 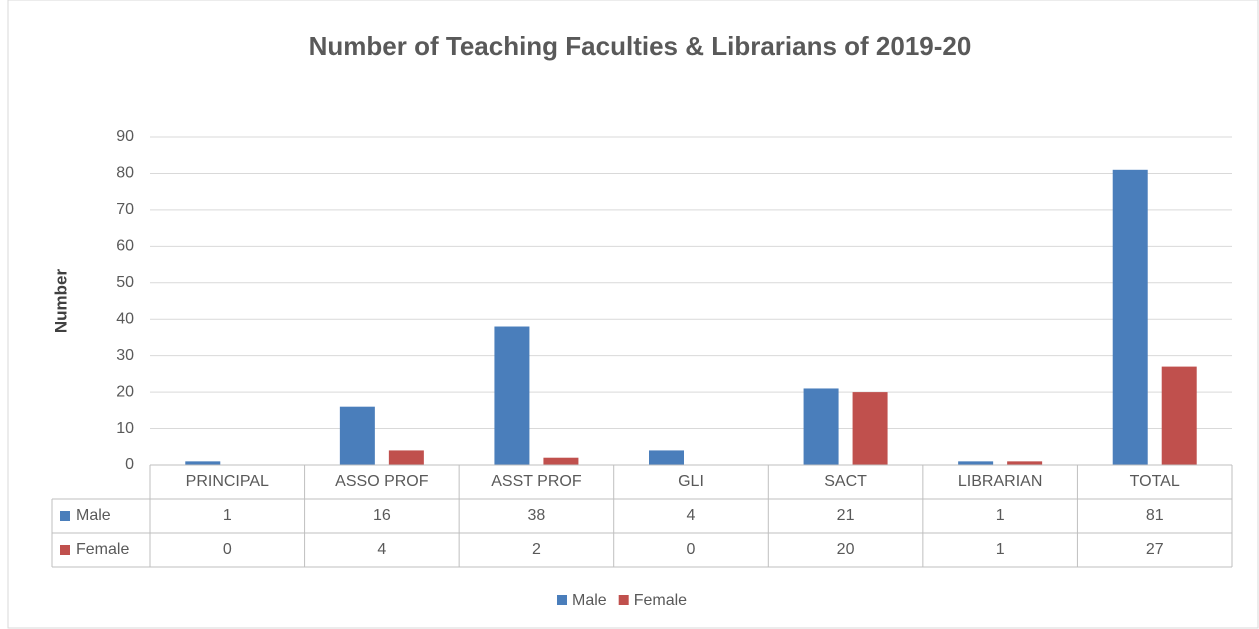 I want to click on x-tick-label: LIBRARIAN, so click(x=1000, y=481).